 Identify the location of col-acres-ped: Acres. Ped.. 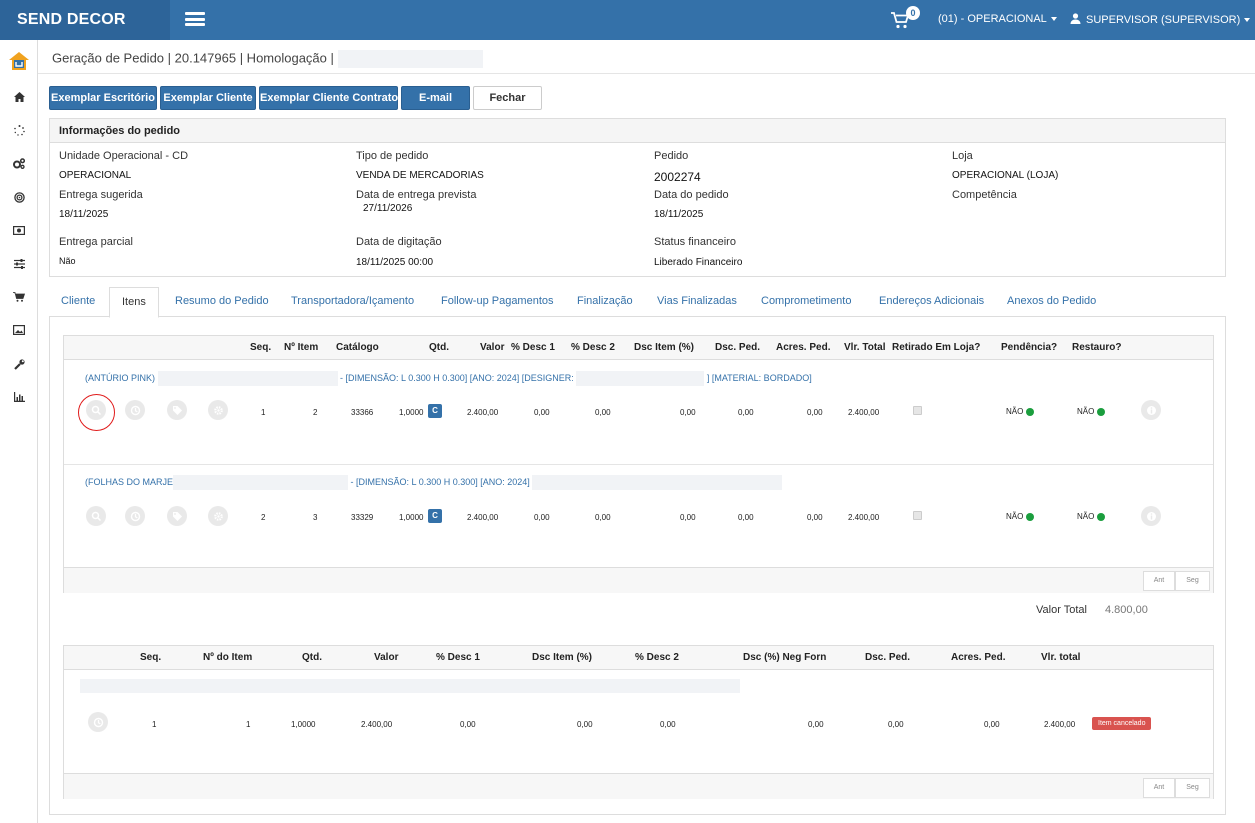
(803, 347).